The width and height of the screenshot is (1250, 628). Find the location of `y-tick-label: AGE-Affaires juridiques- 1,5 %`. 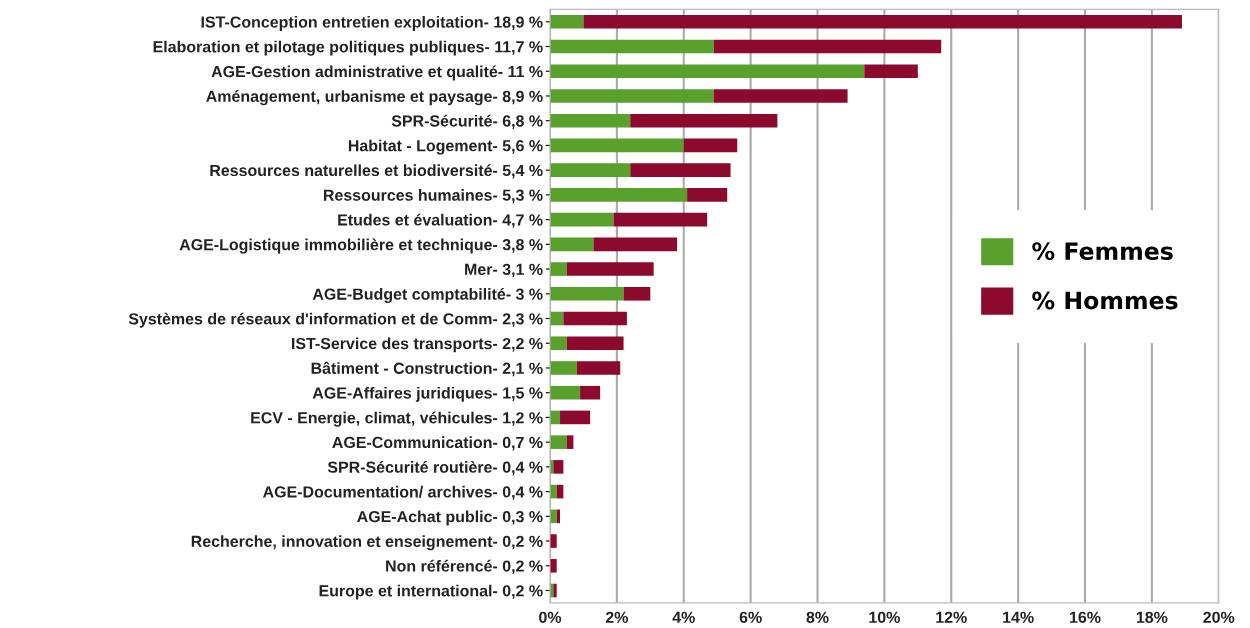

y-tick-label: AGE-Affaires juridiques- 1,5 % is located at coordinates (427, 394).